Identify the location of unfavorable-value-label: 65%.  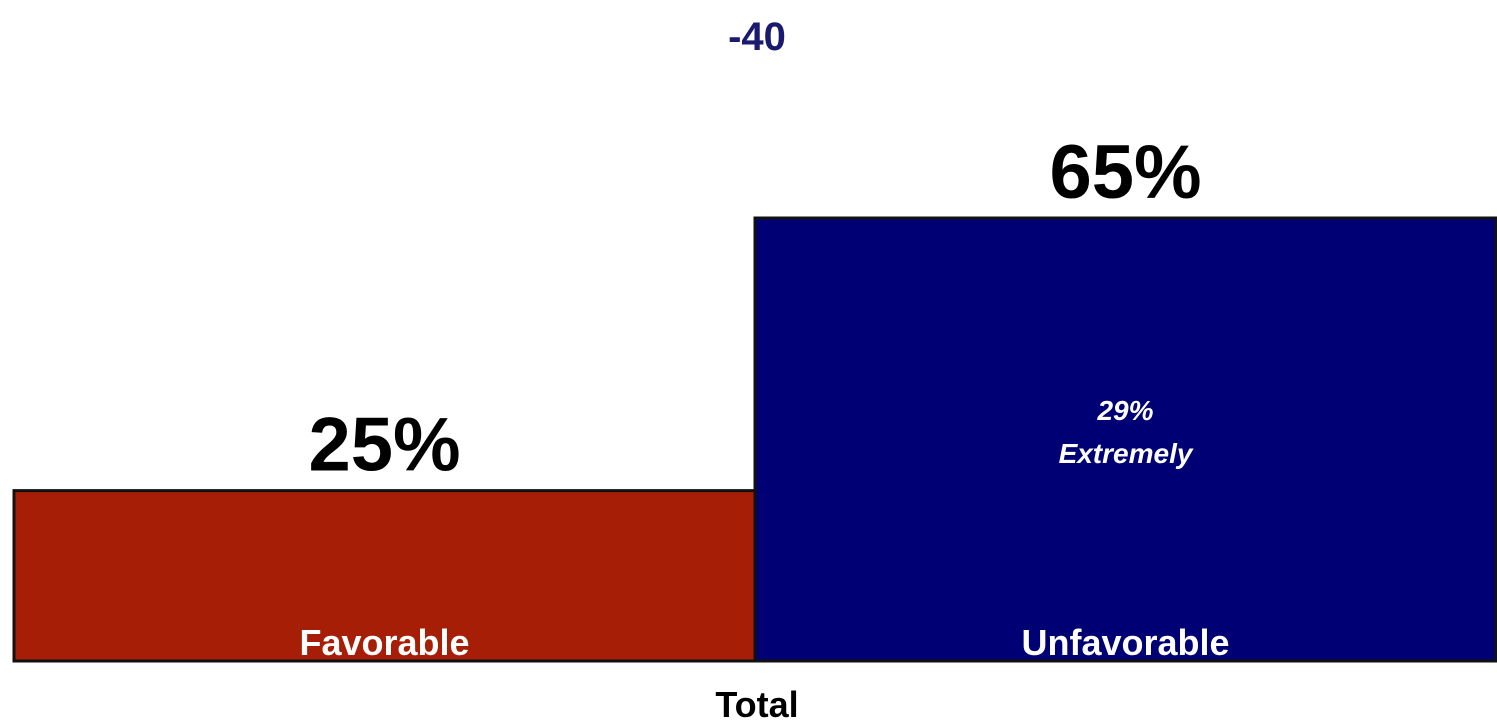
(1125, 172).